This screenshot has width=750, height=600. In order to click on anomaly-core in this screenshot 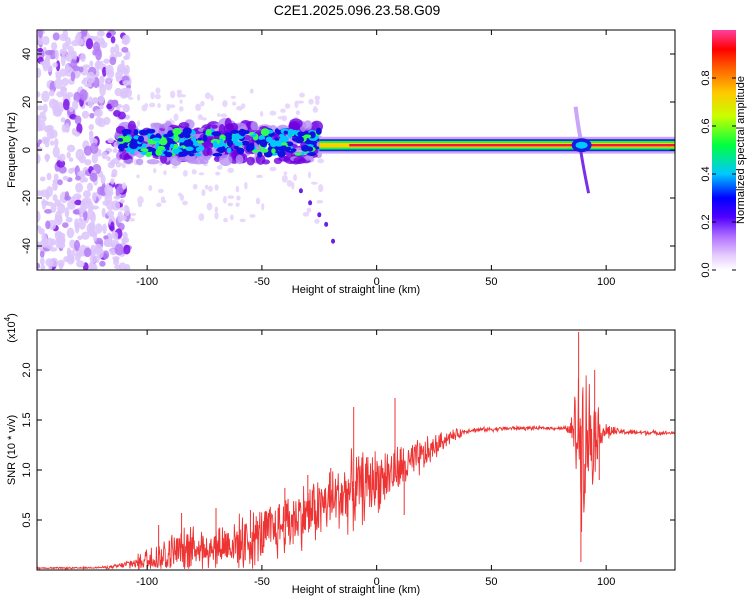, I will do `click(581, 145)`.